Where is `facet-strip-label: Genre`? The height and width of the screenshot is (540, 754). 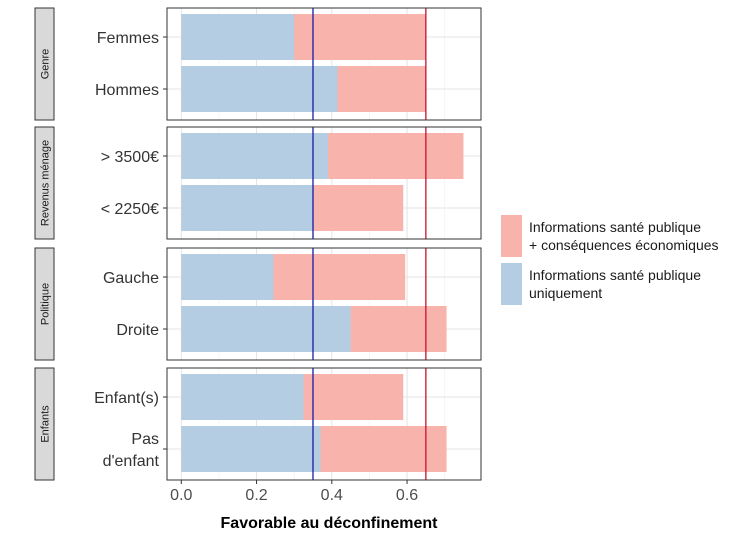
facet-strip-label: Genre is located at coordinates (46, 64).